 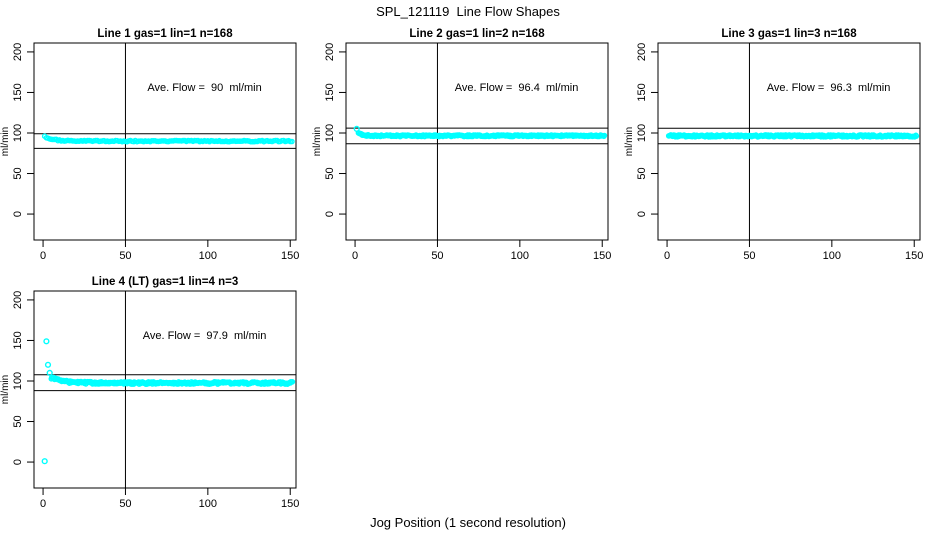 What do you see at coordinates (165, 34) in the screenshot?
I see `subplot-title: Line 1 gas=1 lin=1 n=168` at bounding box center [165, 34].